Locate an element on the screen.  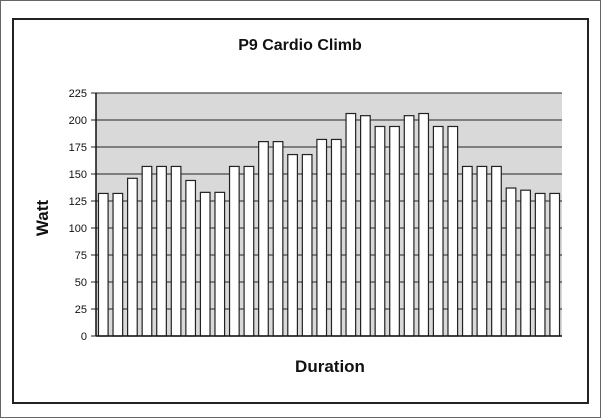
chart-title: P9 Cardio Climb is located at coordinates (300, 45).